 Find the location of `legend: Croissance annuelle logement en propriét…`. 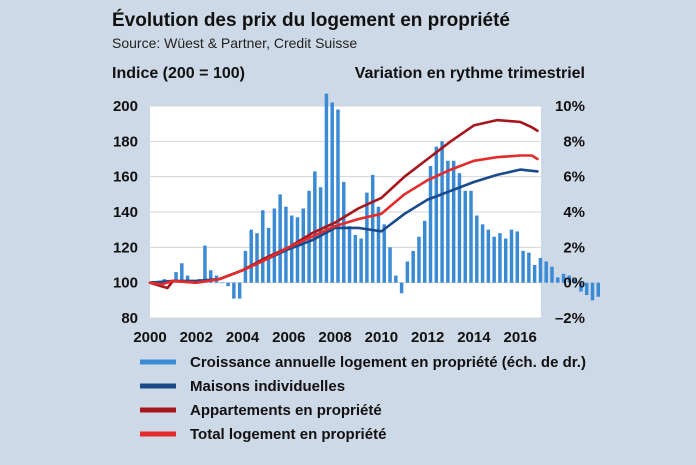

legend: Croissance annuelle logement en propriét… is located at coordinates (363, 398).